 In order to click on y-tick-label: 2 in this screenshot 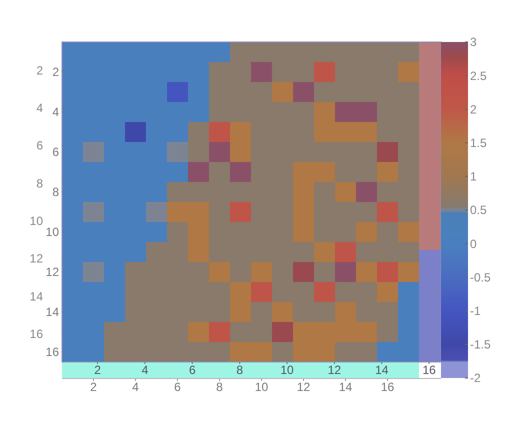, I will do `click(56, 72)`.